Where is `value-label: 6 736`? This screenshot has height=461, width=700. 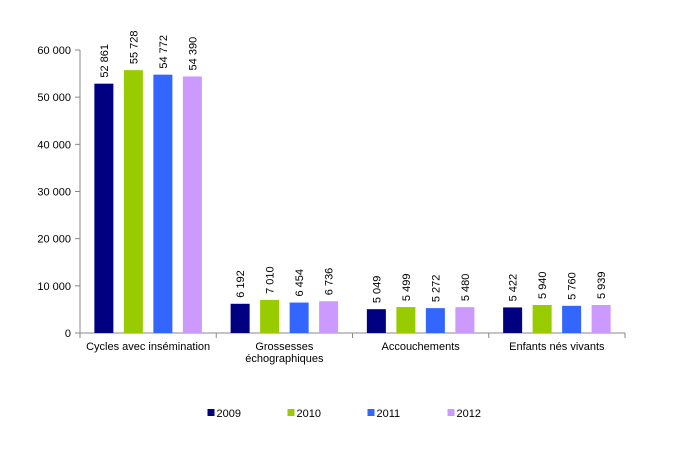 value-label: 6 736 is located at coordinates (330, 282).